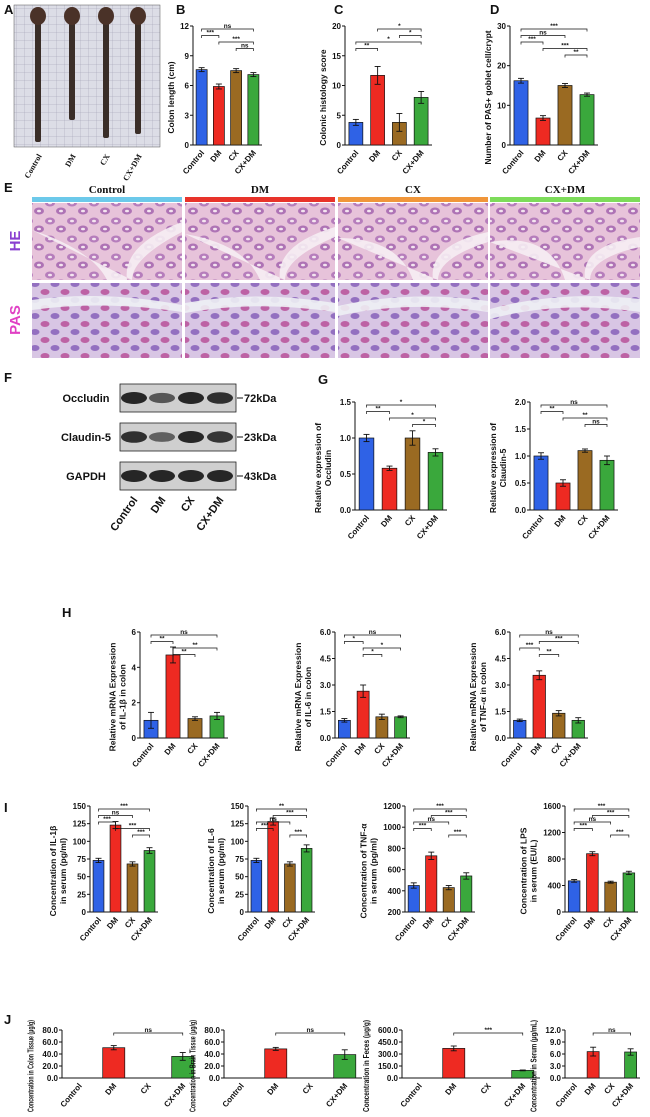 The height and width of the screenshot is (1117, 650). Describe the element at coordinates (392, 806) in the screenshot. I see `y-tick-label: 1200` at that location.